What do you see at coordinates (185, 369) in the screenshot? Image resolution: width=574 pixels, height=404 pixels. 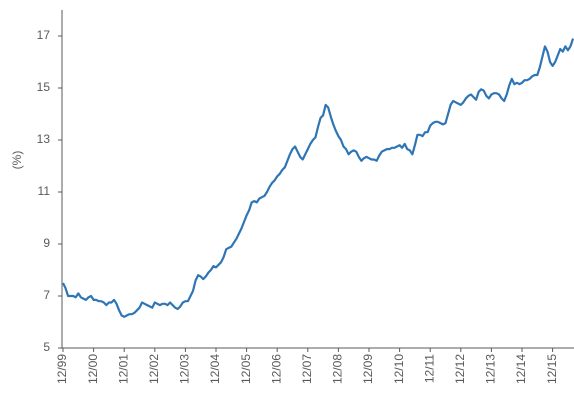 I see `x-tick-label: 12/03` at bounding box center [185, 369].